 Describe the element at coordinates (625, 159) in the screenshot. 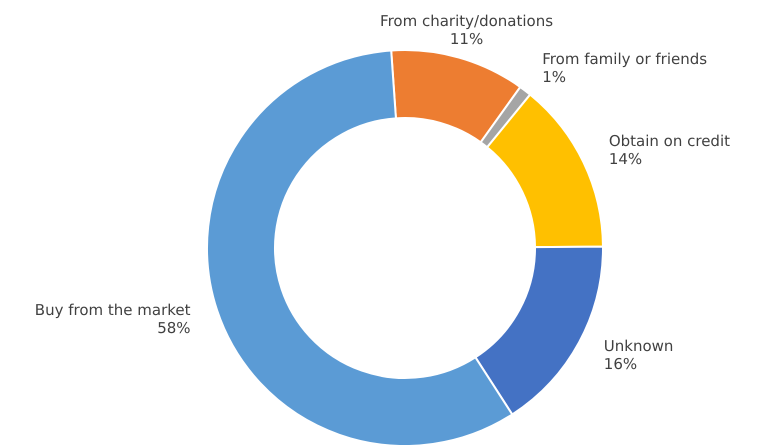

I see `data-label: 14%` at that location.